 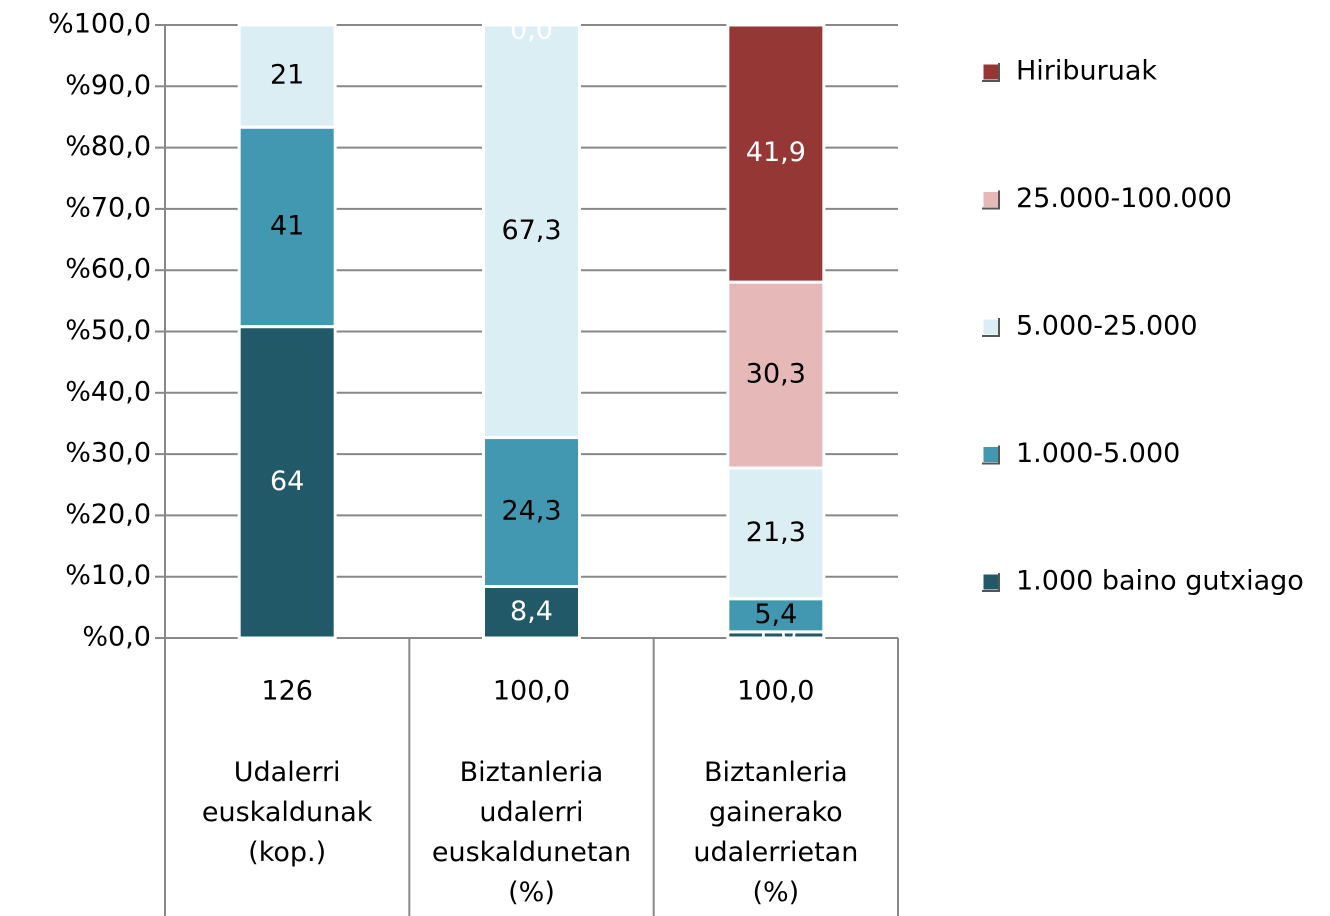 I want to click on data-label: 41, so click(x=287, y=225).